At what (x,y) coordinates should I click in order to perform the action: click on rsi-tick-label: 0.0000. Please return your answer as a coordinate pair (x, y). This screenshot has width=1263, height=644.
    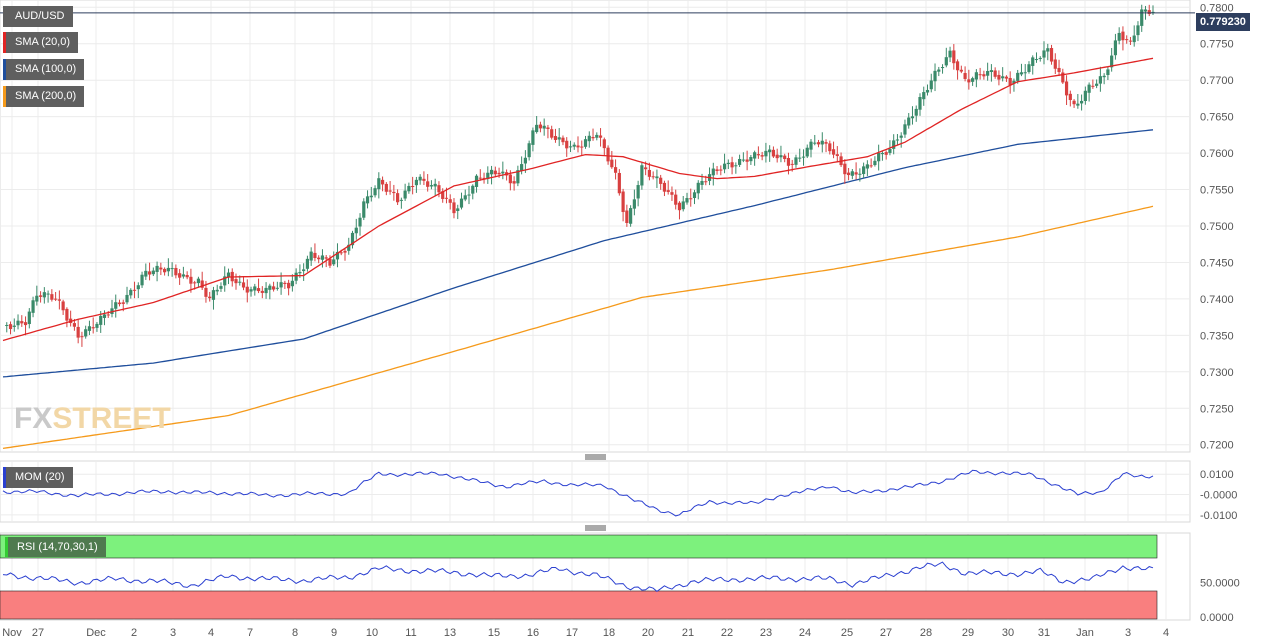
    Looking at the image, I should click on (1217, 618).